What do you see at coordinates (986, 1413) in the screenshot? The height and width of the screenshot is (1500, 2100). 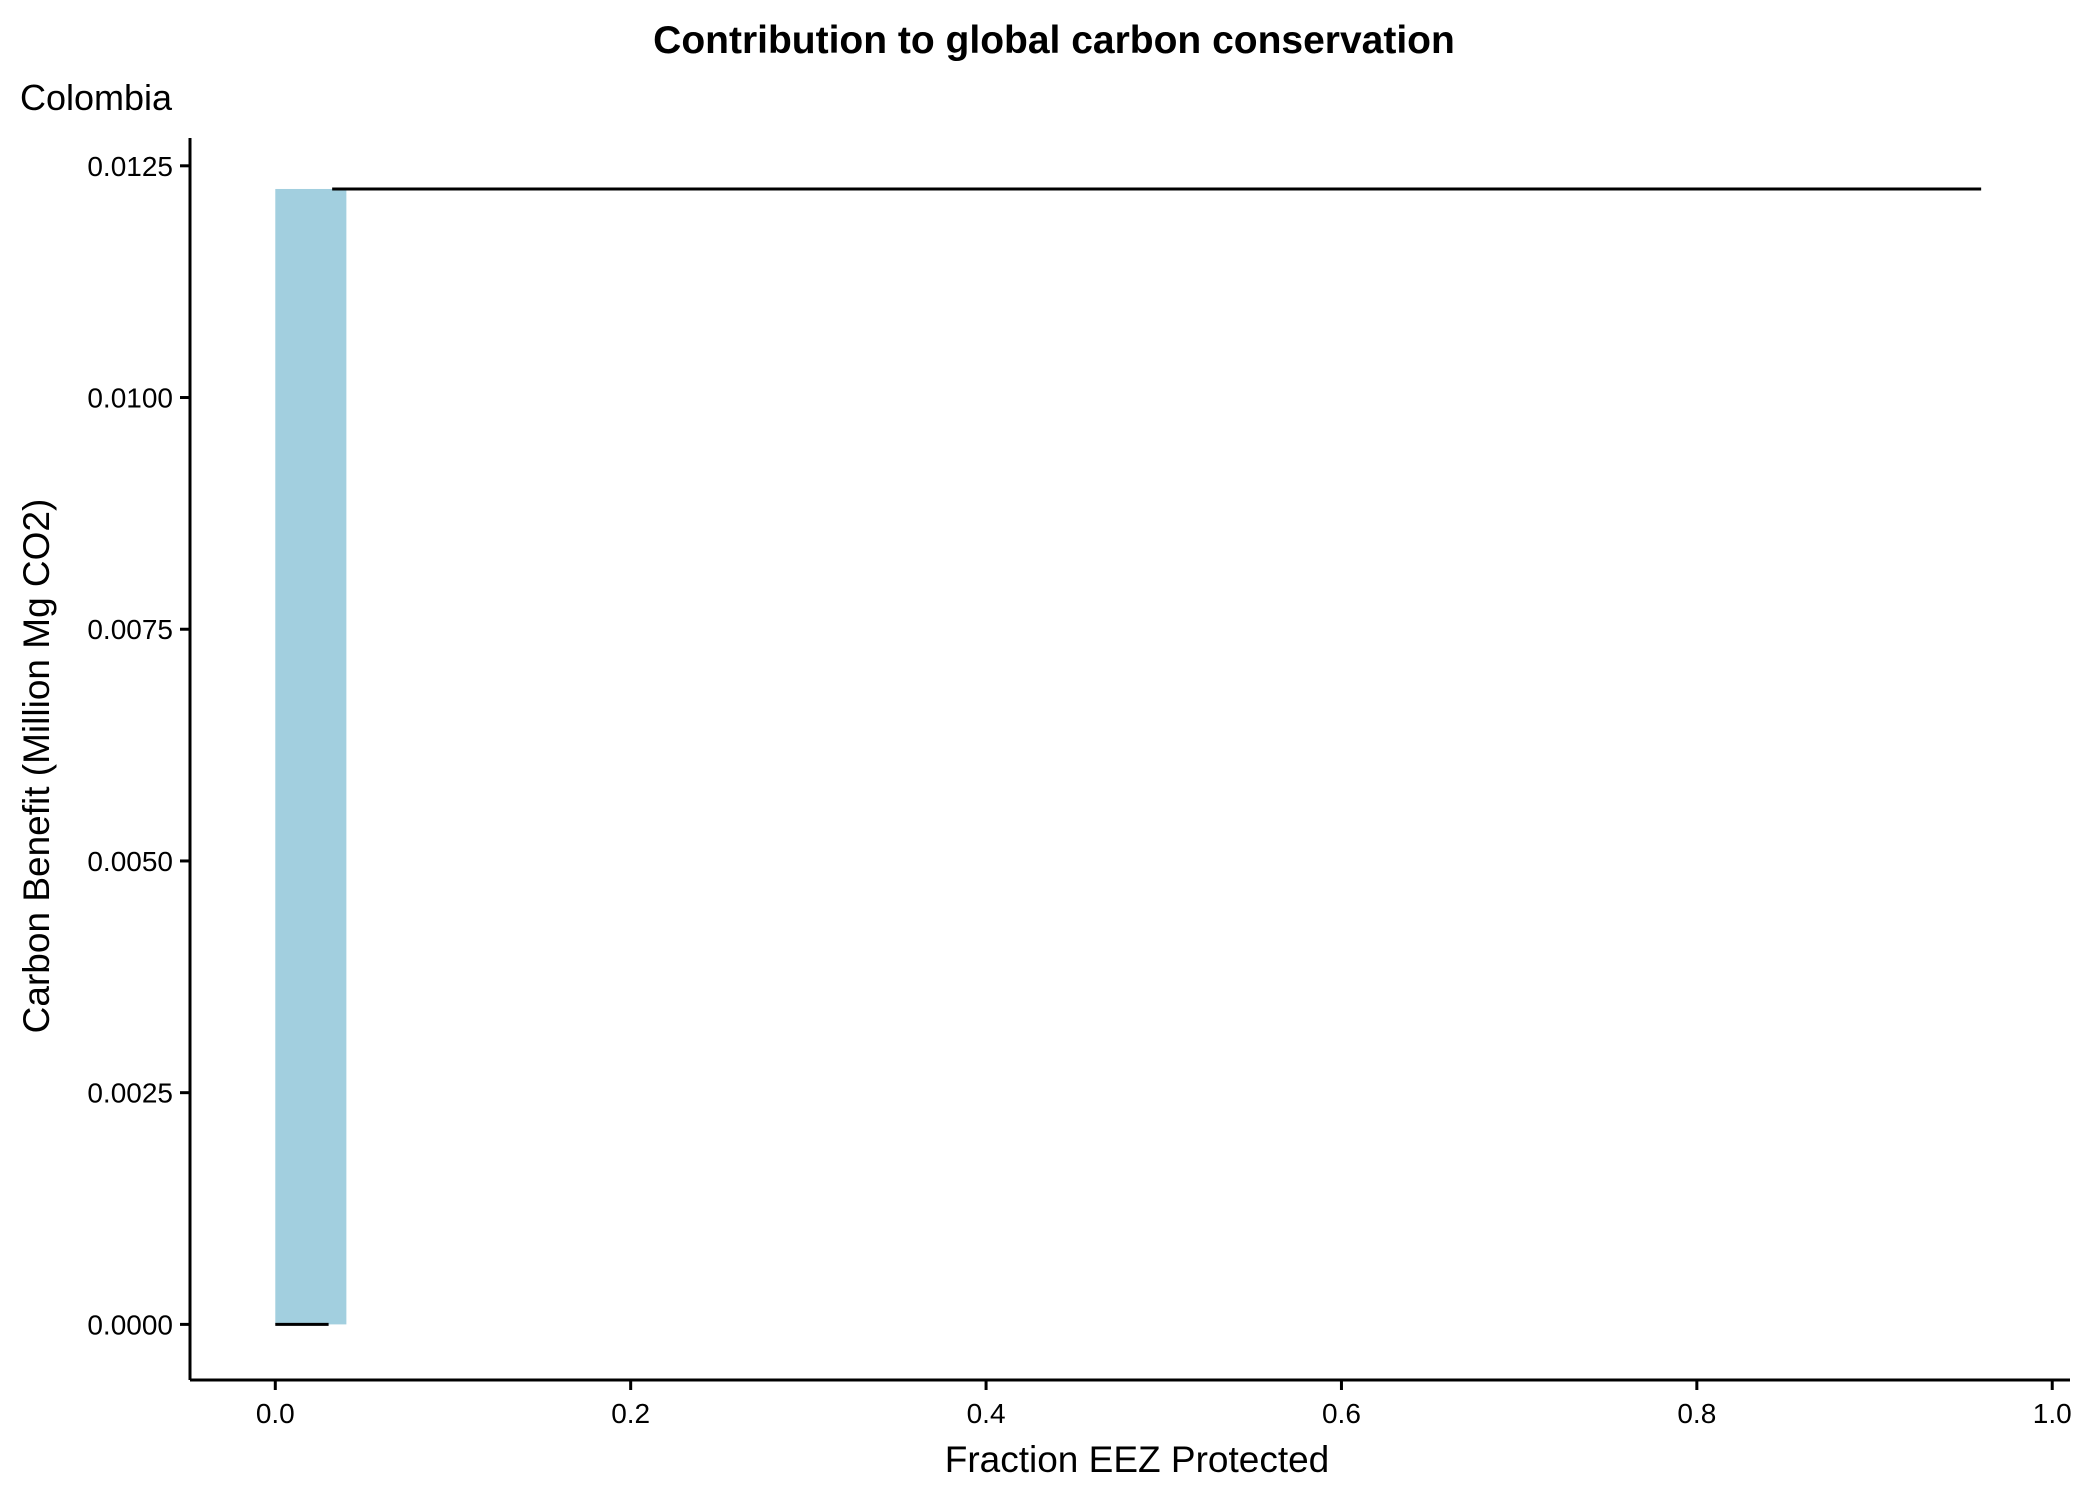 I see `x-tick-label: 0.4` at bounding box center [986, 1413].